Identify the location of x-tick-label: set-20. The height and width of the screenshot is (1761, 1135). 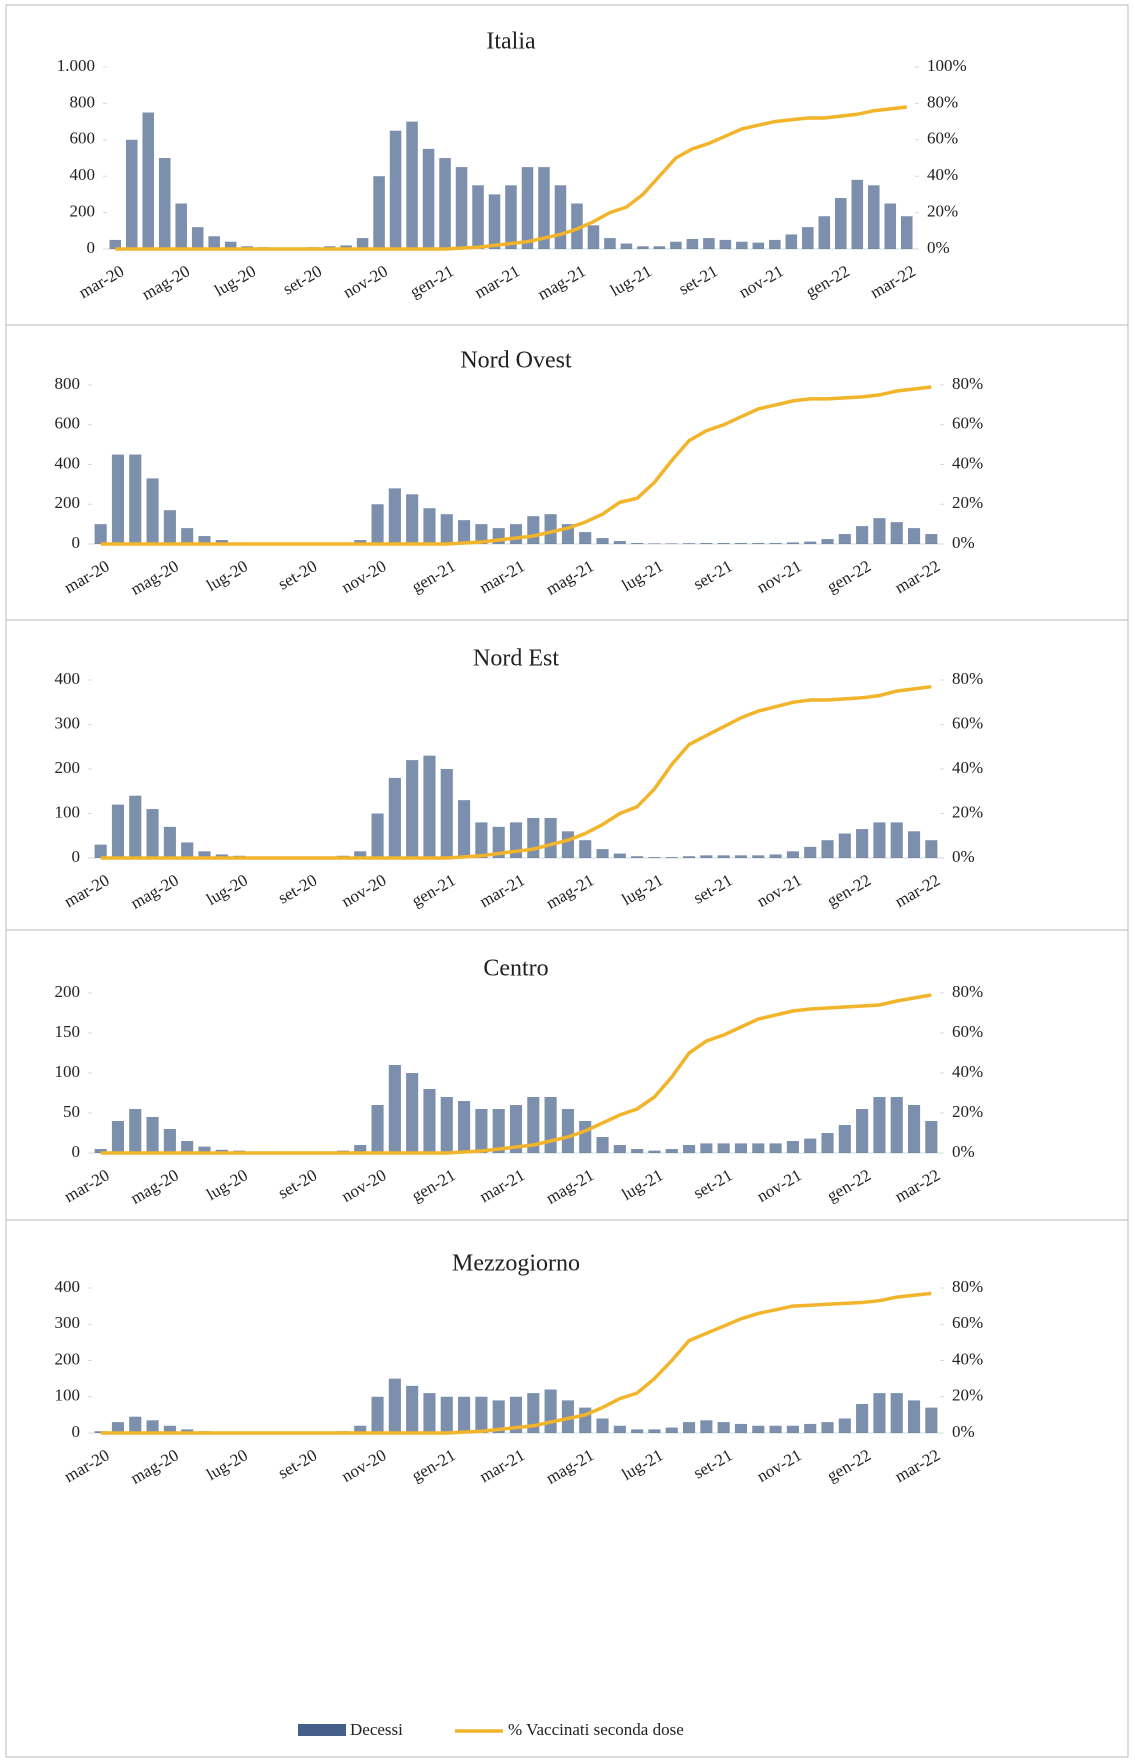
(297, 888).